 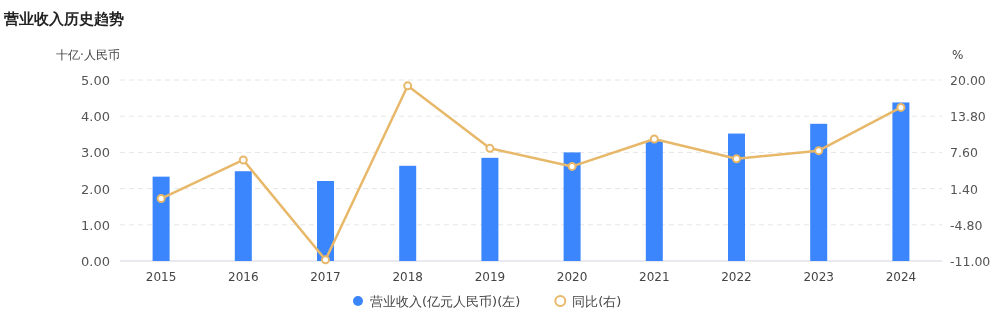 What do you see at coordinates (654, 277) in the screenshot?
I see `x-tick-label: 2021` at bounding box center [654, 277].